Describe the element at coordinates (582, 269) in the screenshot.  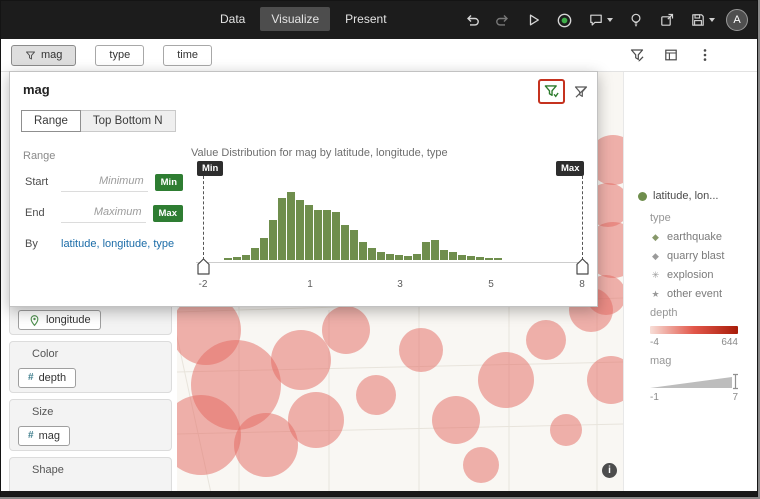
I see `max-slider-handle` at that location.